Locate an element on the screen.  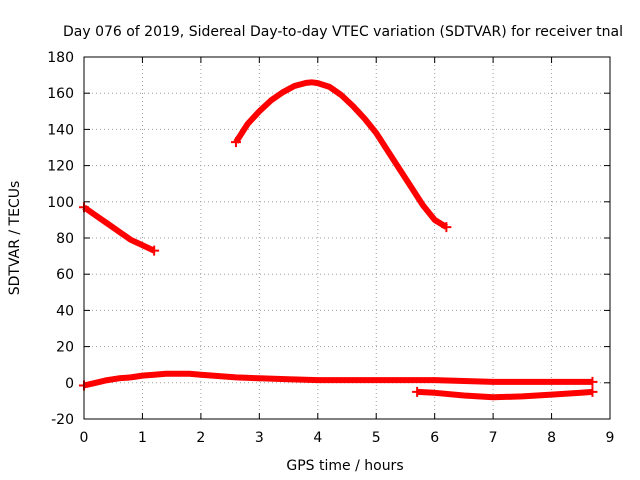
y-tick-label: 40 is located at coordinates (65, 311).